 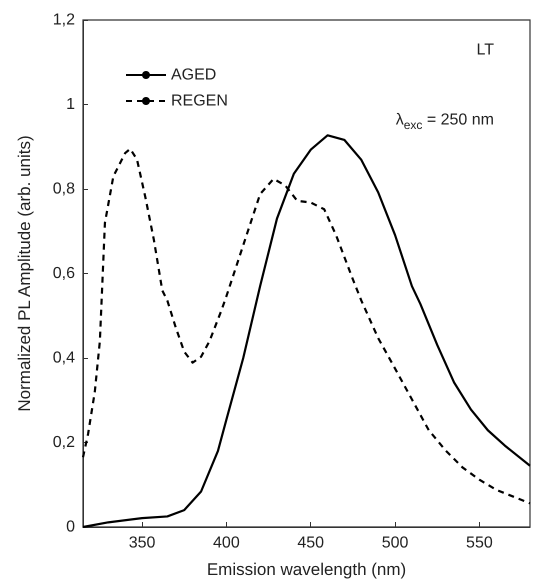 I want to click on y-tick-label: 0,2, so click(x=64, y=442).